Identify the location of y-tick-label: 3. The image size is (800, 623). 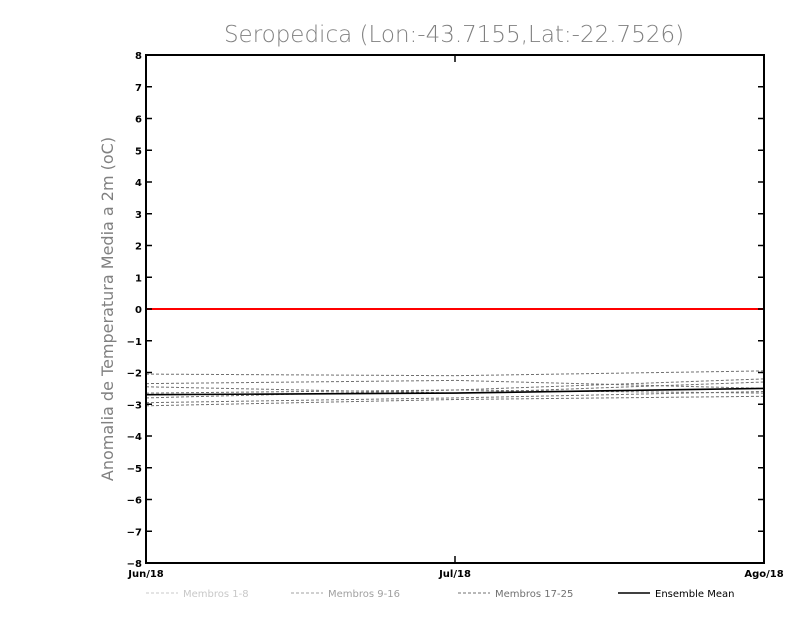
(138, 215).